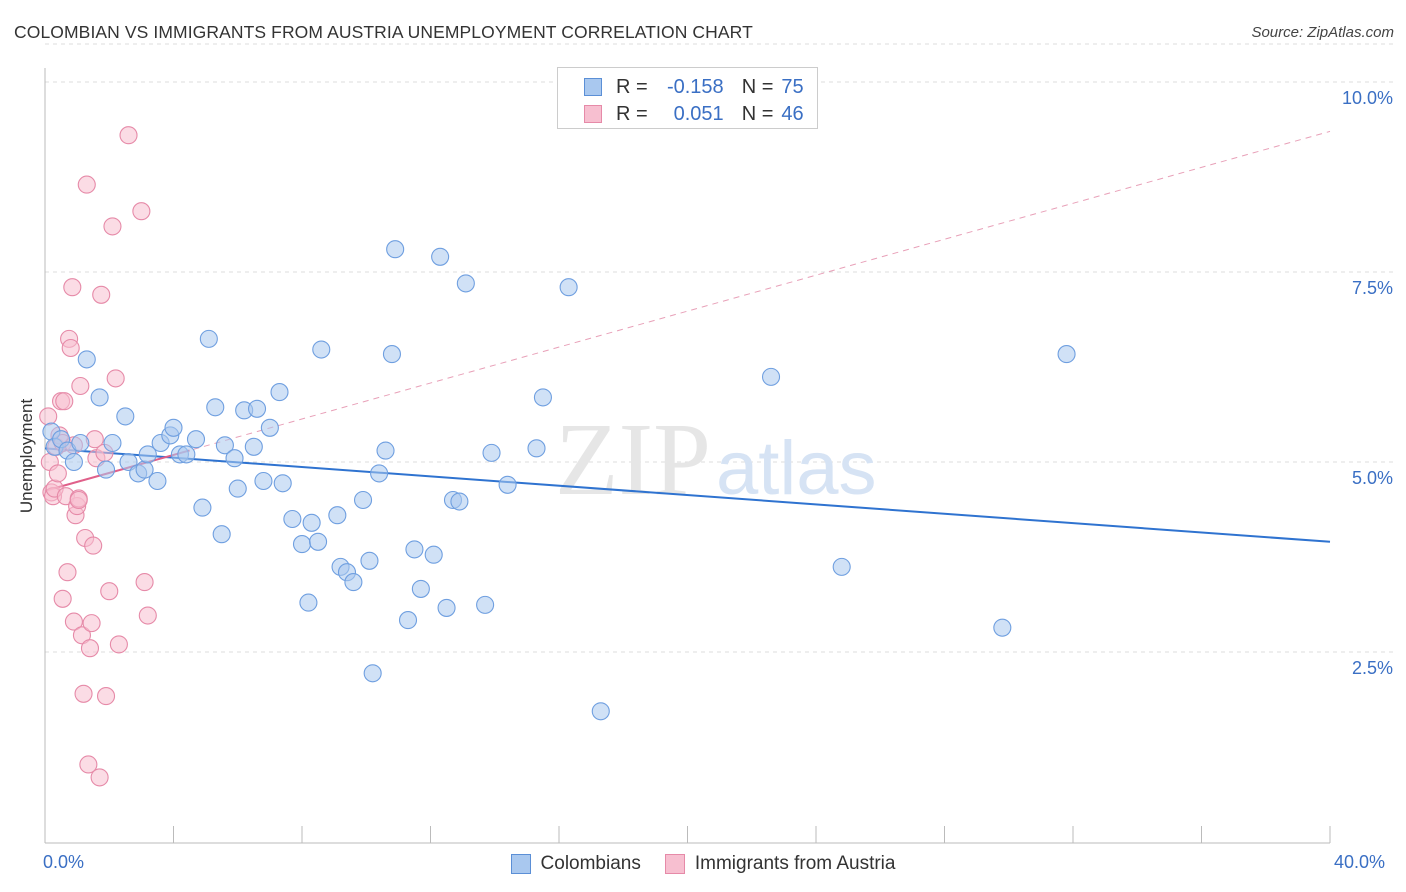 This screenshot has width=1406, height=892. Describe the element at coordinates (792, 86) in the screenshot. I see `n-value: 75` at that location.